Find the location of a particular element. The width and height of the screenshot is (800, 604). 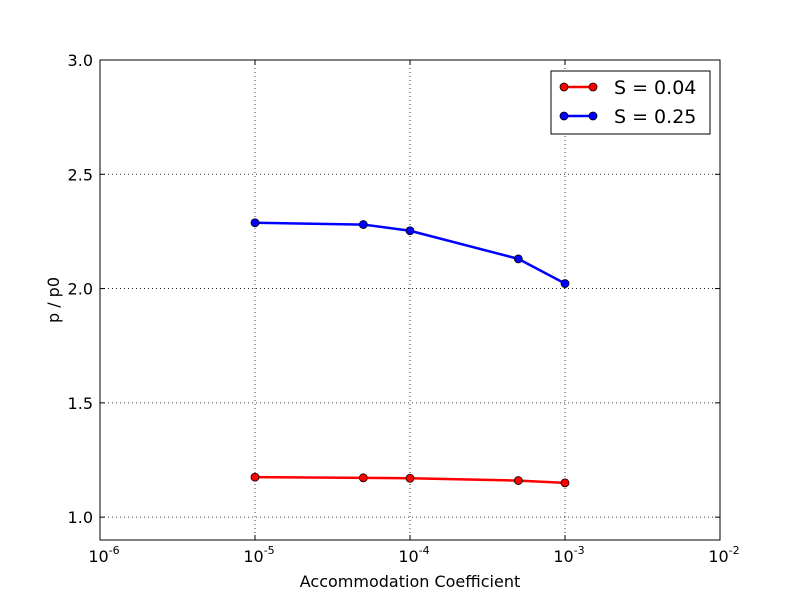

y-tick-label: 1.5 is located at coordinates (80, 403).